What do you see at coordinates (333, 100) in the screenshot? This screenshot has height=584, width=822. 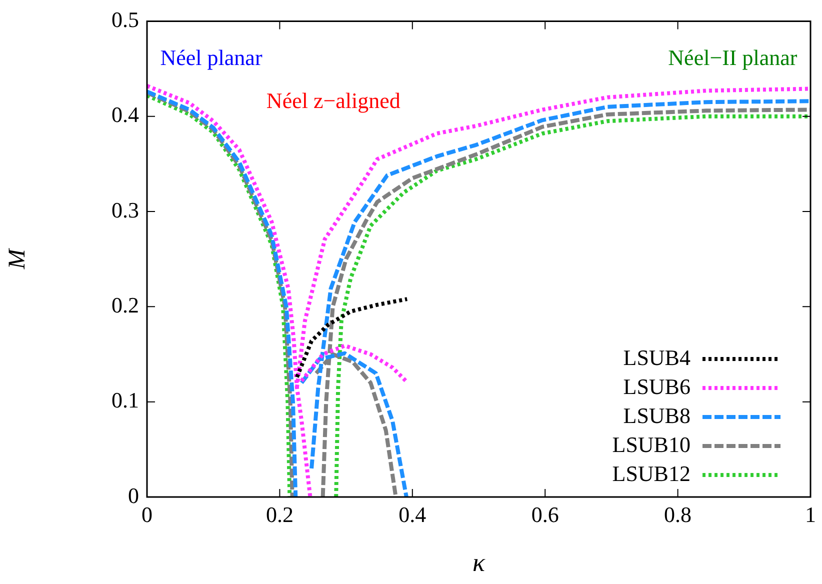 I see `annotation: Néel z−aligned` at bounding box center [333, 100].